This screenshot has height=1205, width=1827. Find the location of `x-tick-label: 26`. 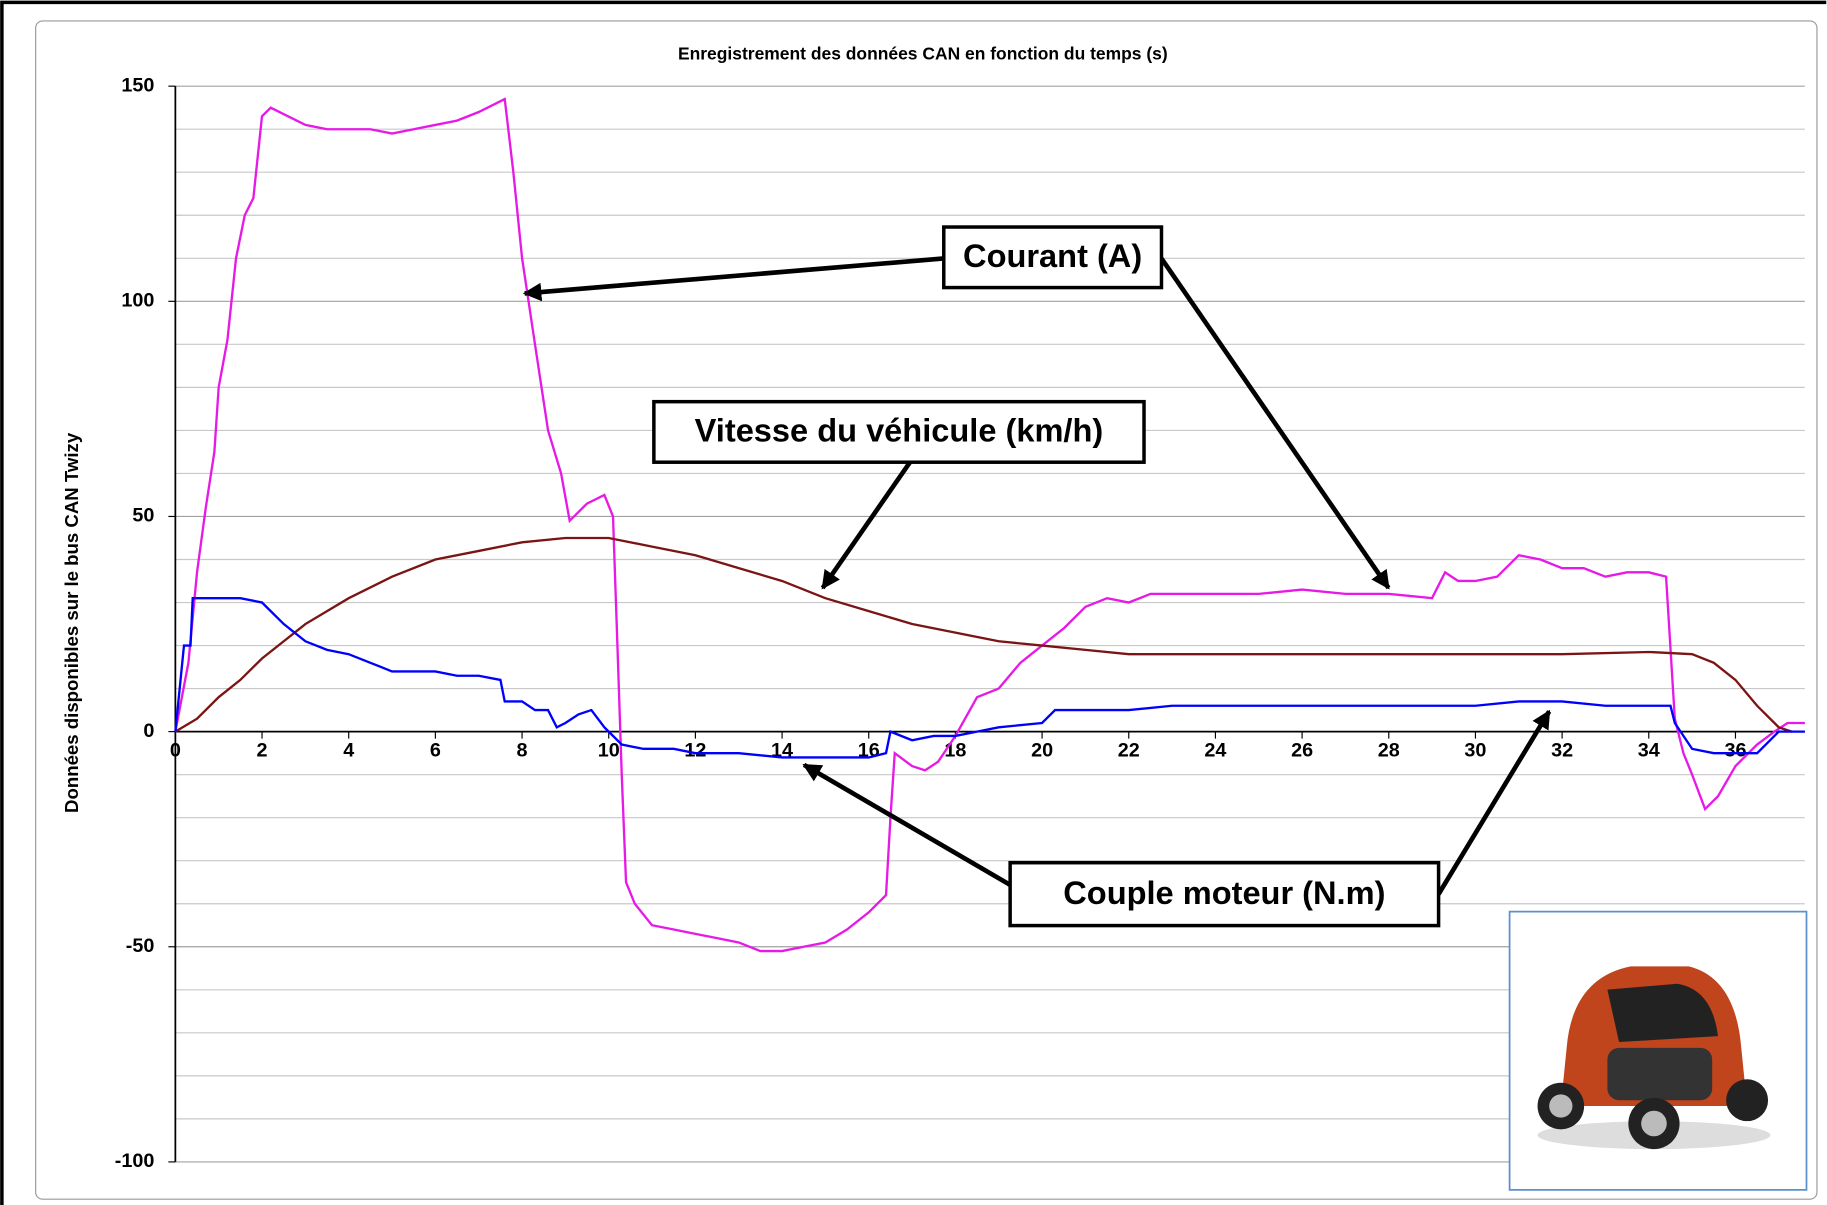

x-tick-label: 26 is located at coordinates (1302, 751).